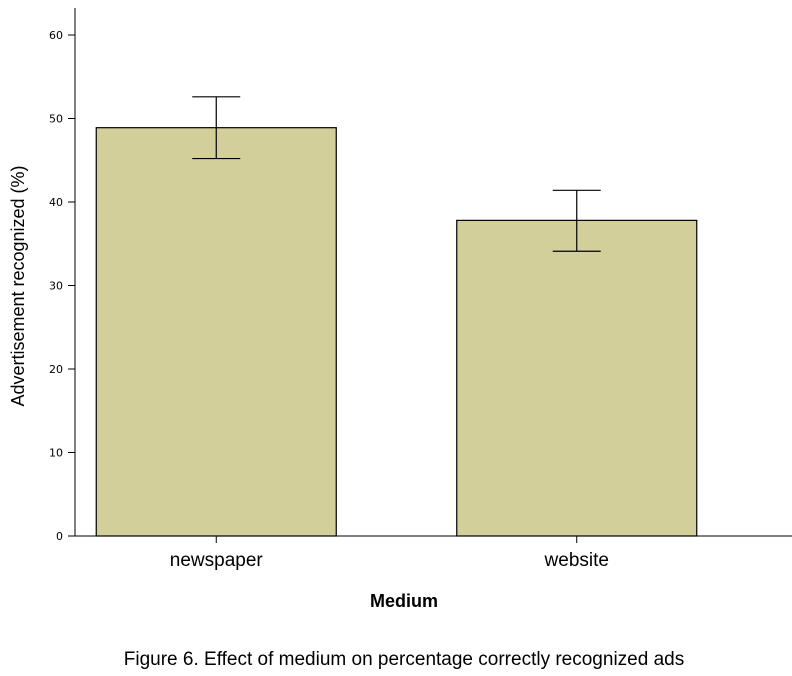 The height and width of the screenshot is (676, 792). Describe the element at coordinates (56, 286) in the screenshot. I see `y-tick-label: 30` at that location.